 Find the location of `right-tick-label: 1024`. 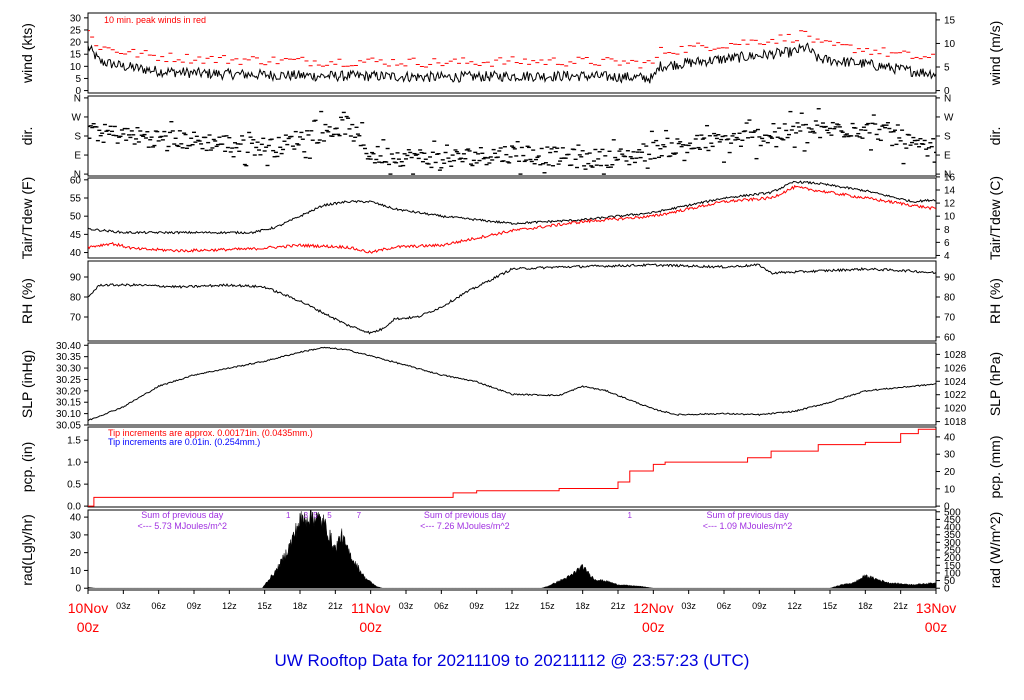

right-tick-label: 1024 is located at coordinates (955, 382).